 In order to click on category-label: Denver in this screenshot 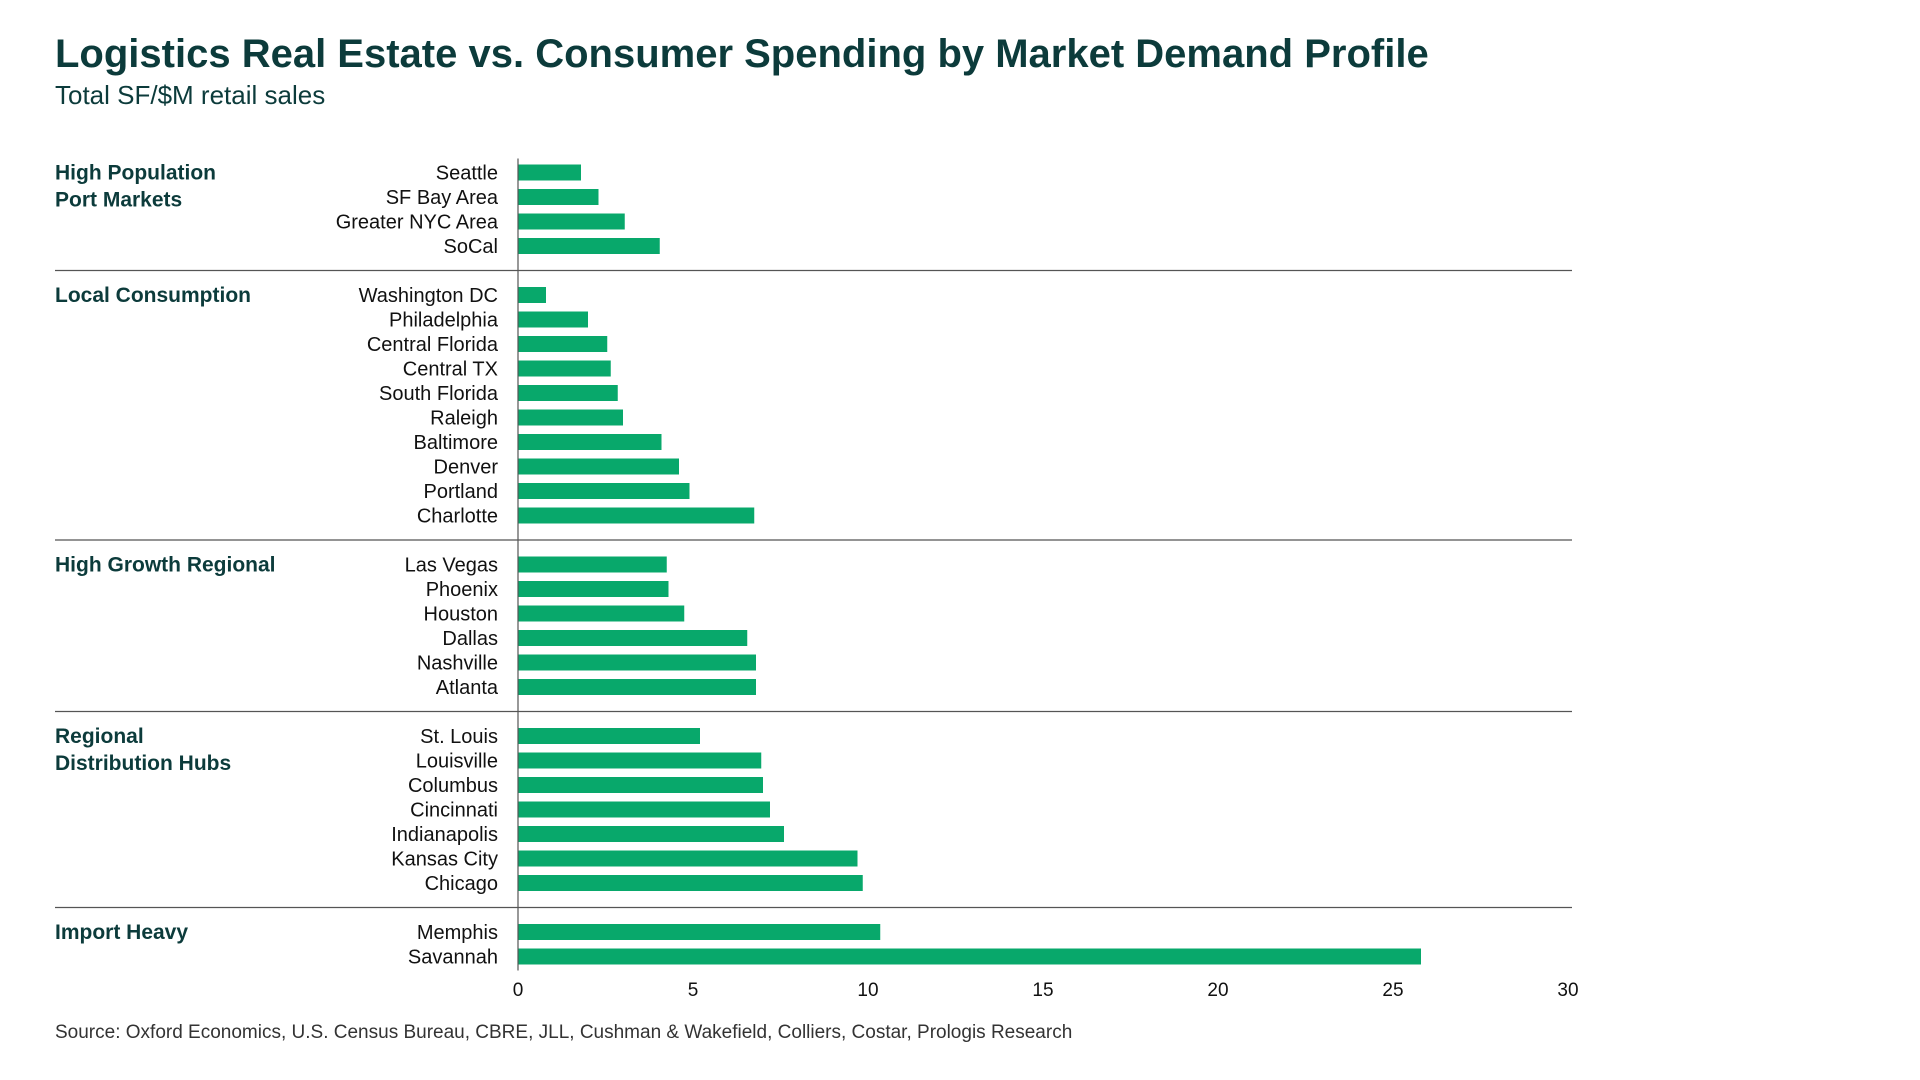, I will do `click(466, 468)`.